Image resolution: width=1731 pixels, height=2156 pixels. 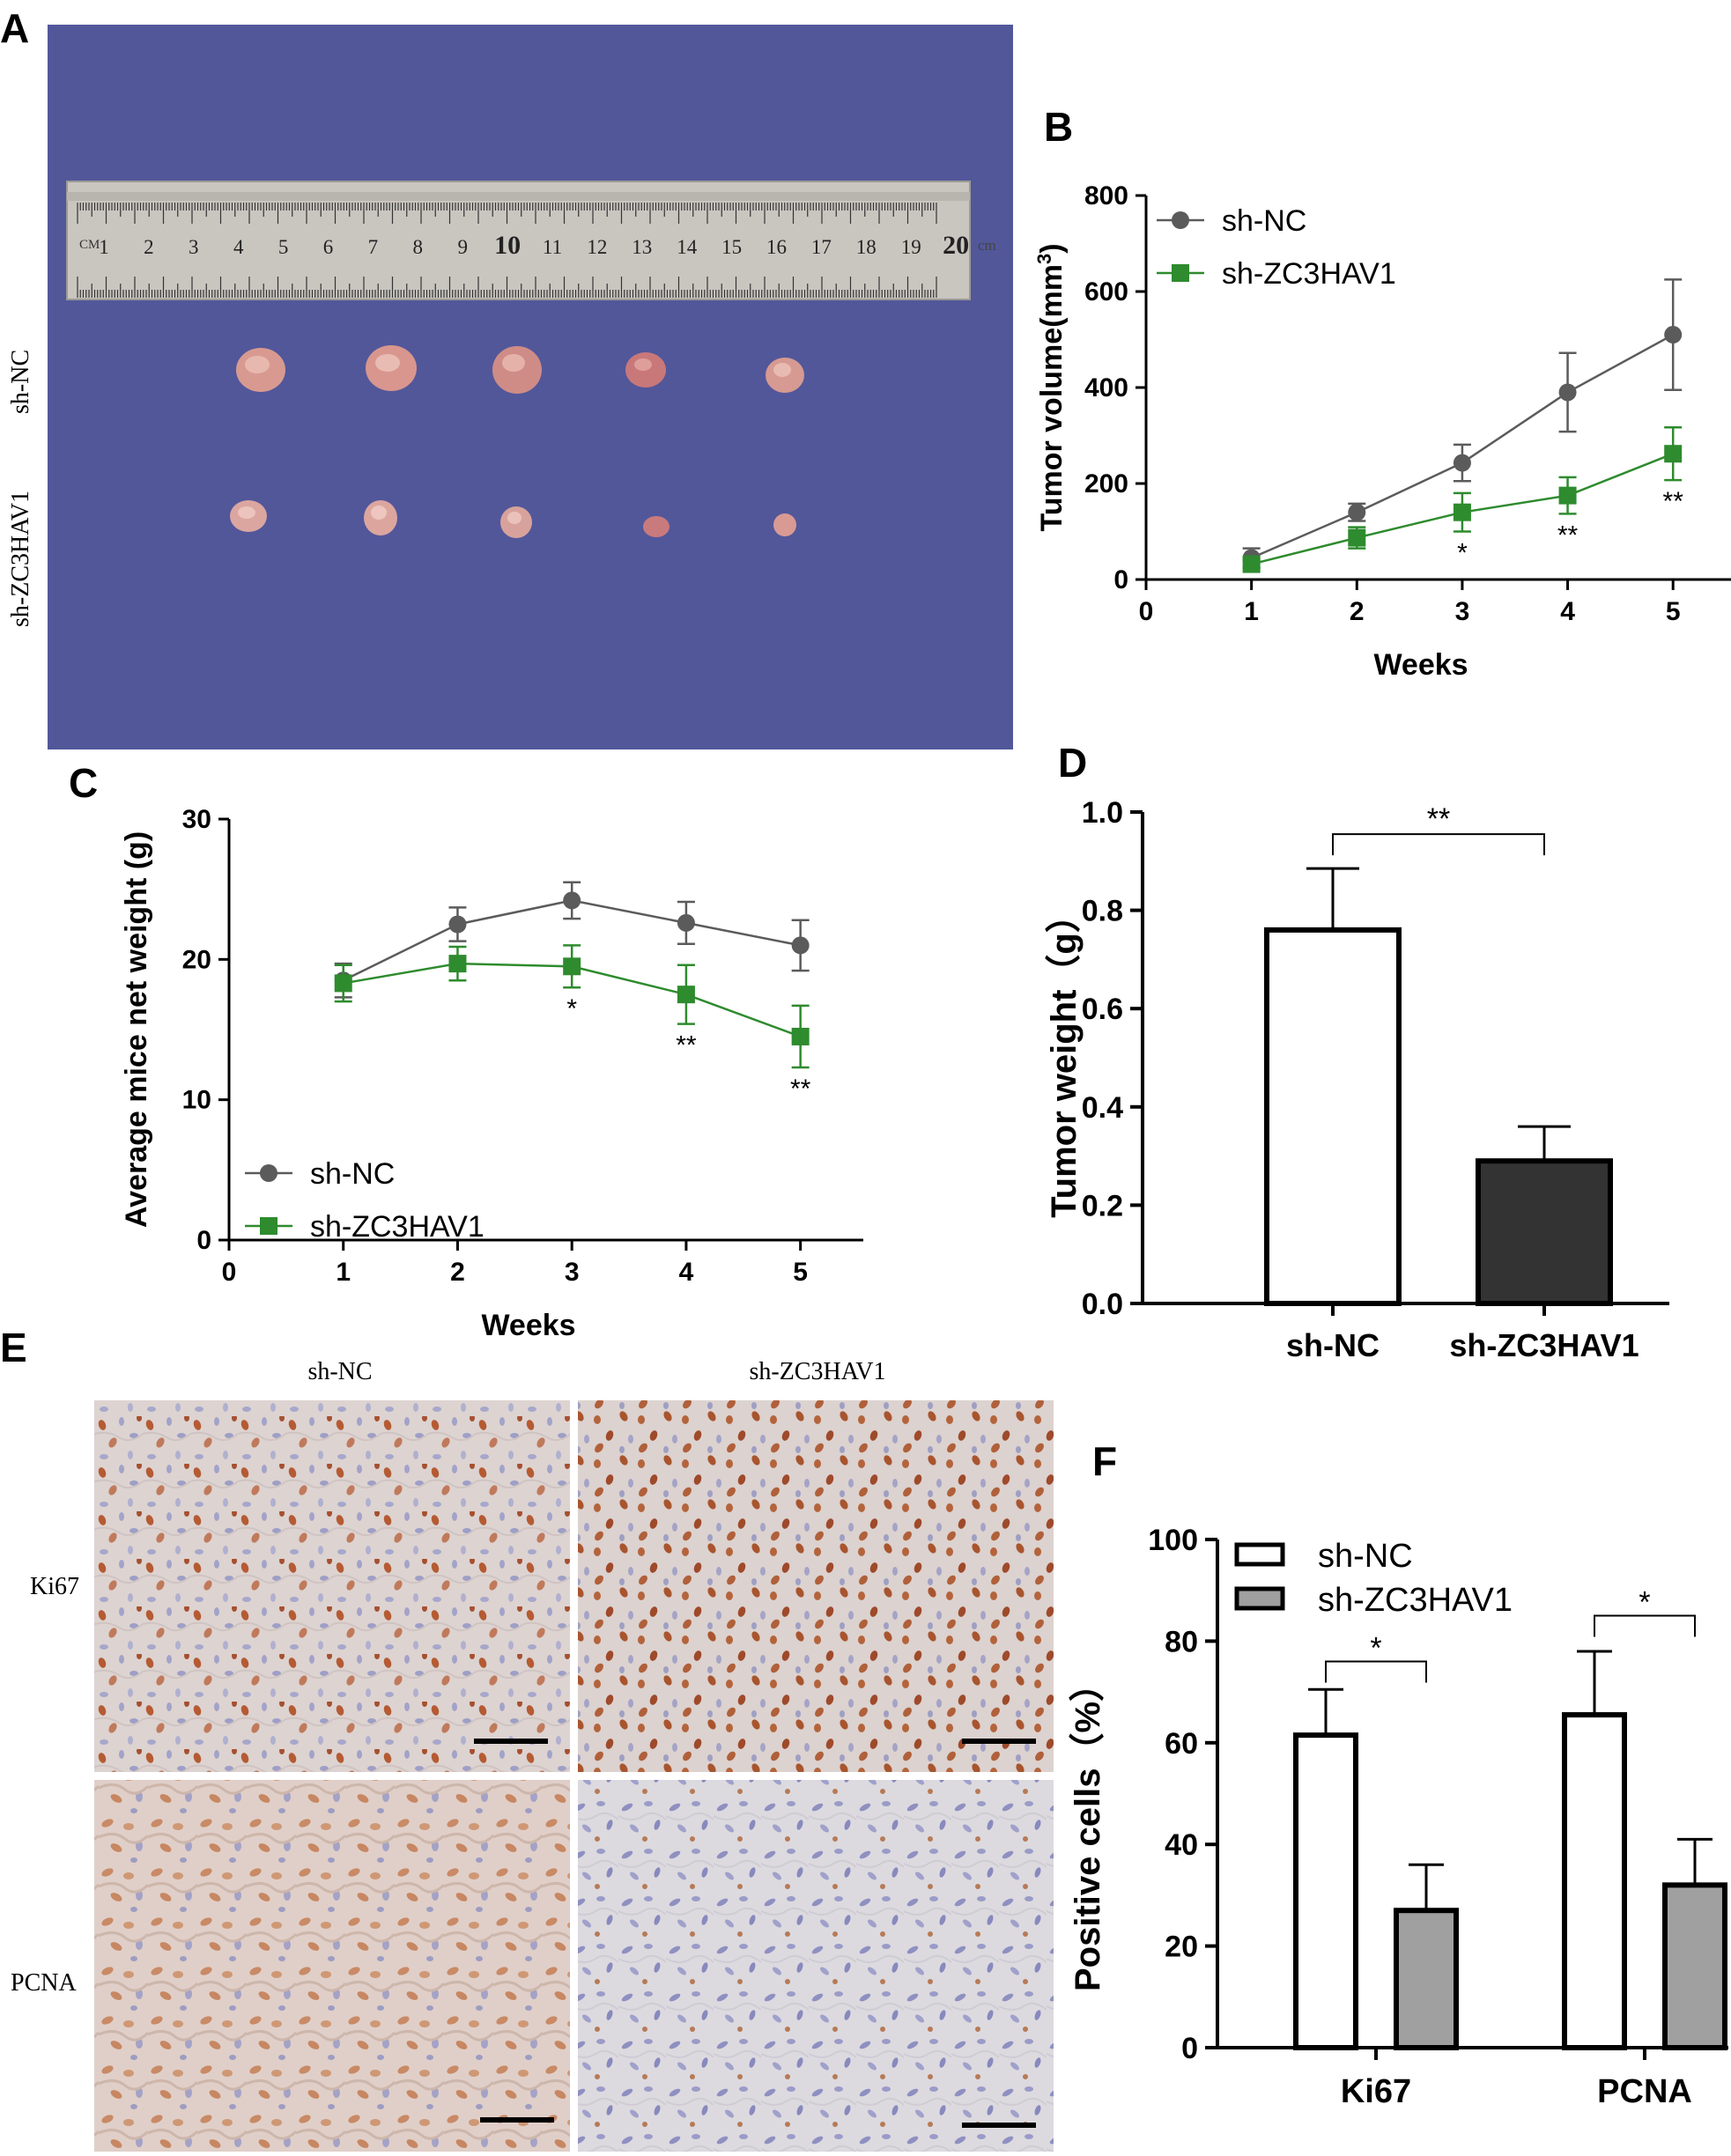 What do you see at coordinates (528, 1325) in the screenshot?
I see `x-axis-label: Weeks` at bounding box center [528, 1325].